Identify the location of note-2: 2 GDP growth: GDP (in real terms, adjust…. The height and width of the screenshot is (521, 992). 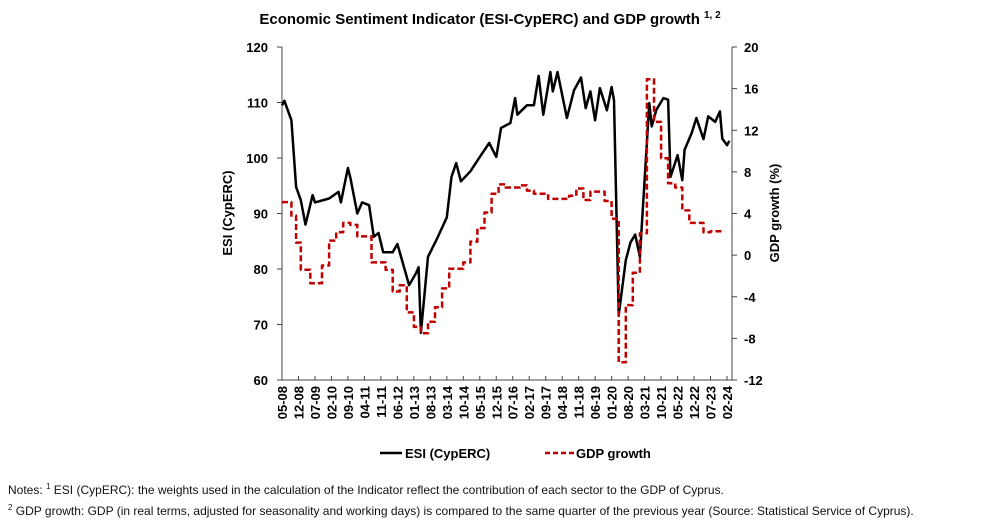
(461, 510).